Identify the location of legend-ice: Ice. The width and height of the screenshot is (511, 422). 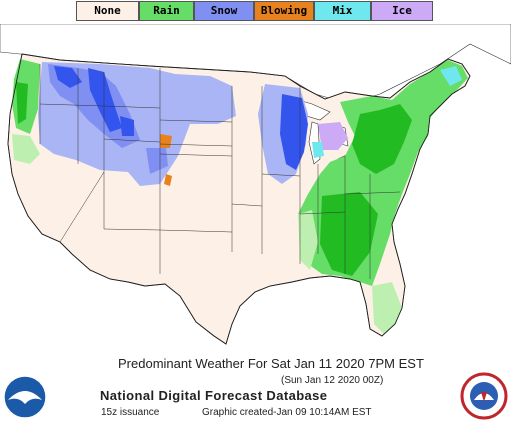
(402, 11).